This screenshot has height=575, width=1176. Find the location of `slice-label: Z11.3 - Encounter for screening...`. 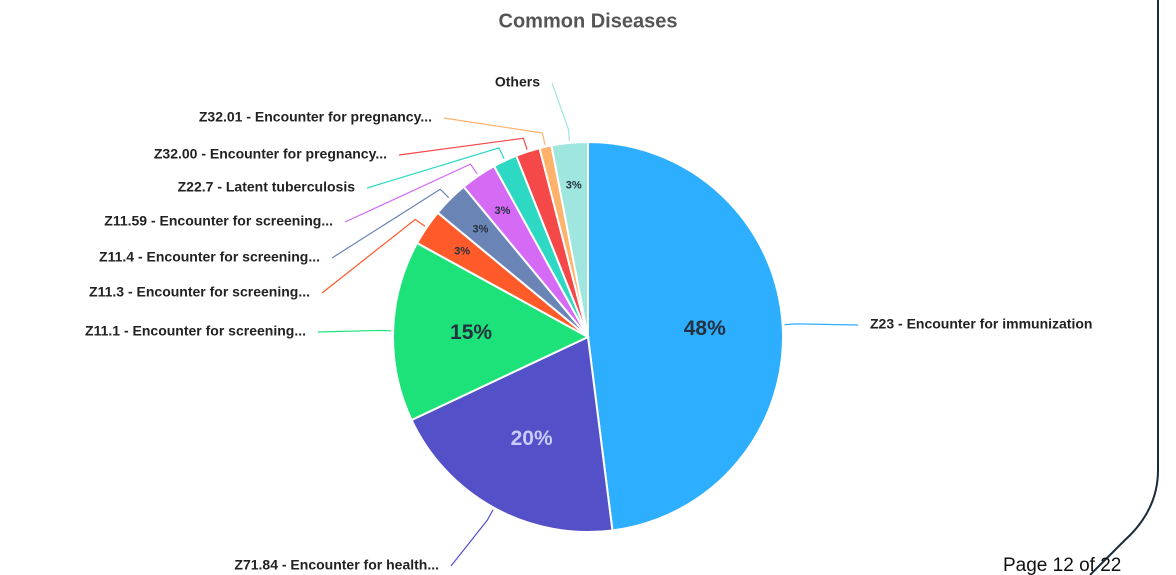

slice-label: Z11.3 - Encounter for screening... is located at coordinates (199, 292).